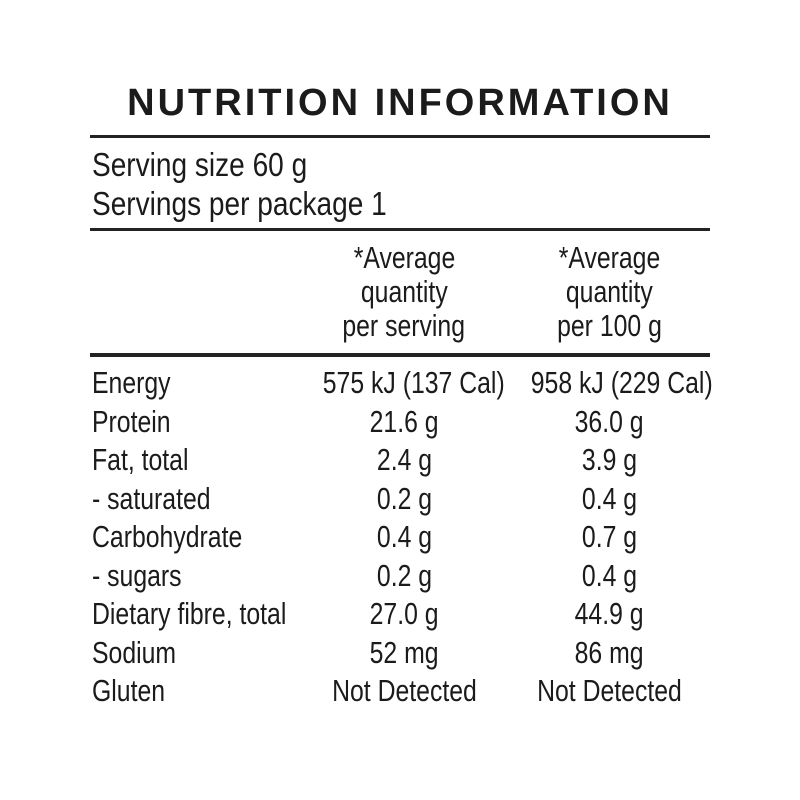 The width and height of the screenshot is (800, 800). Describe the element at coordinates (400, 229) in the screenshot. I see `divider-below-serving-info` at that location.